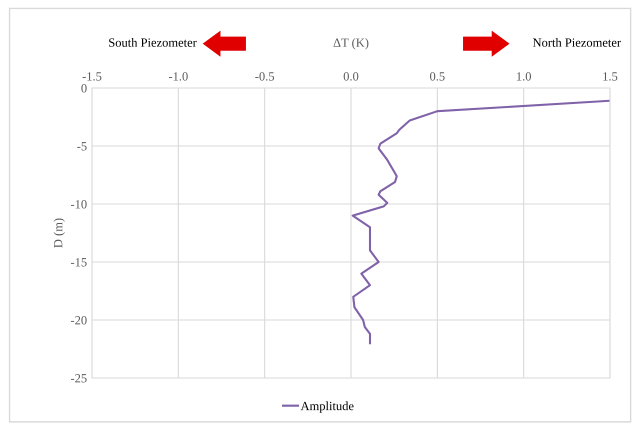 The image size is (637, 424). I want to click on x-tick-label: 1.0, so click(524, 76).